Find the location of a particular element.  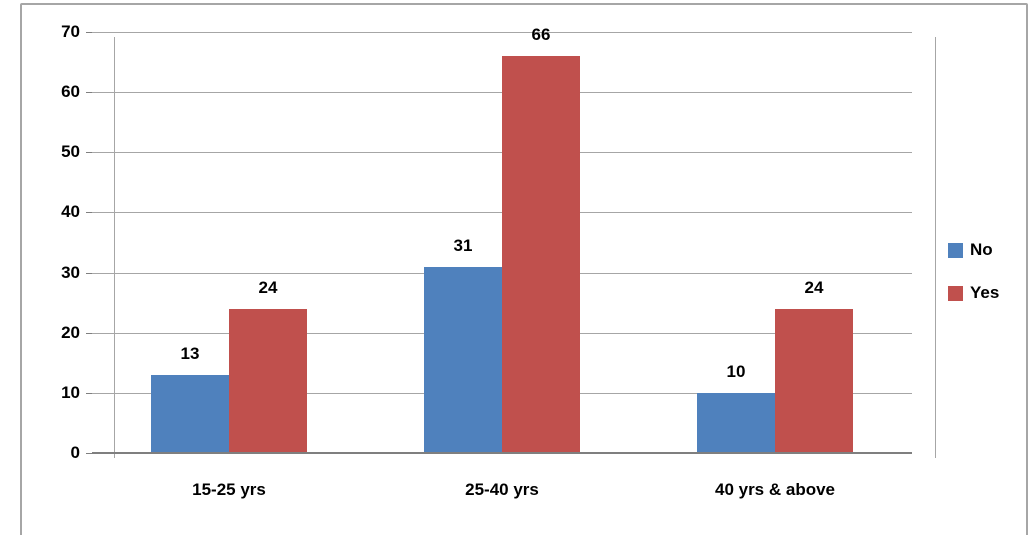

bar-no-25-40-yrs is located at coordinates (463, 360).